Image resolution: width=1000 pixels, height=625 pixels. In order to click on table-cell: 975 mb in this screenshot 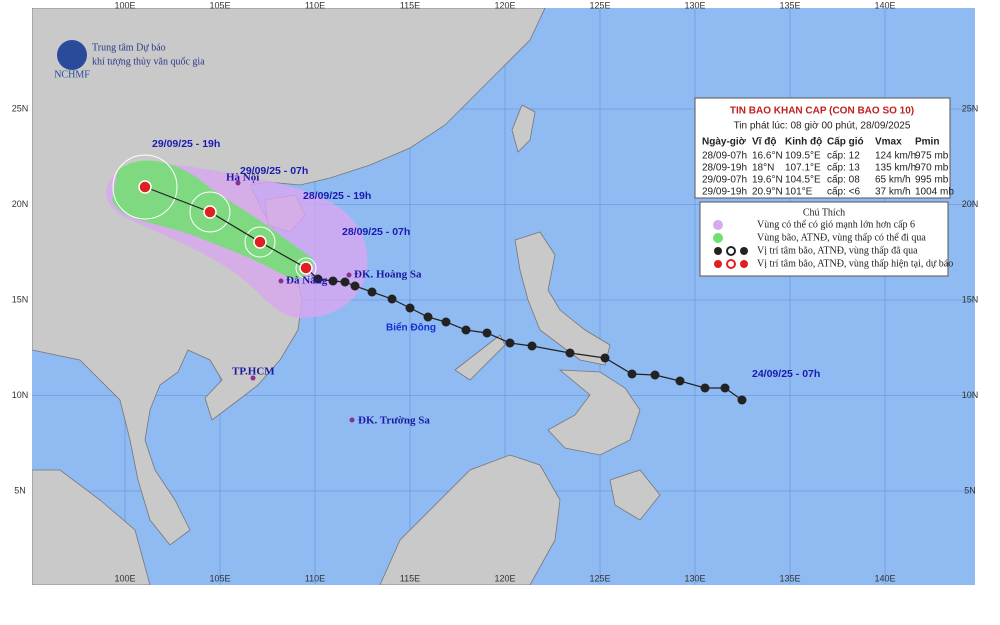, I will do `click(932, 156)`.